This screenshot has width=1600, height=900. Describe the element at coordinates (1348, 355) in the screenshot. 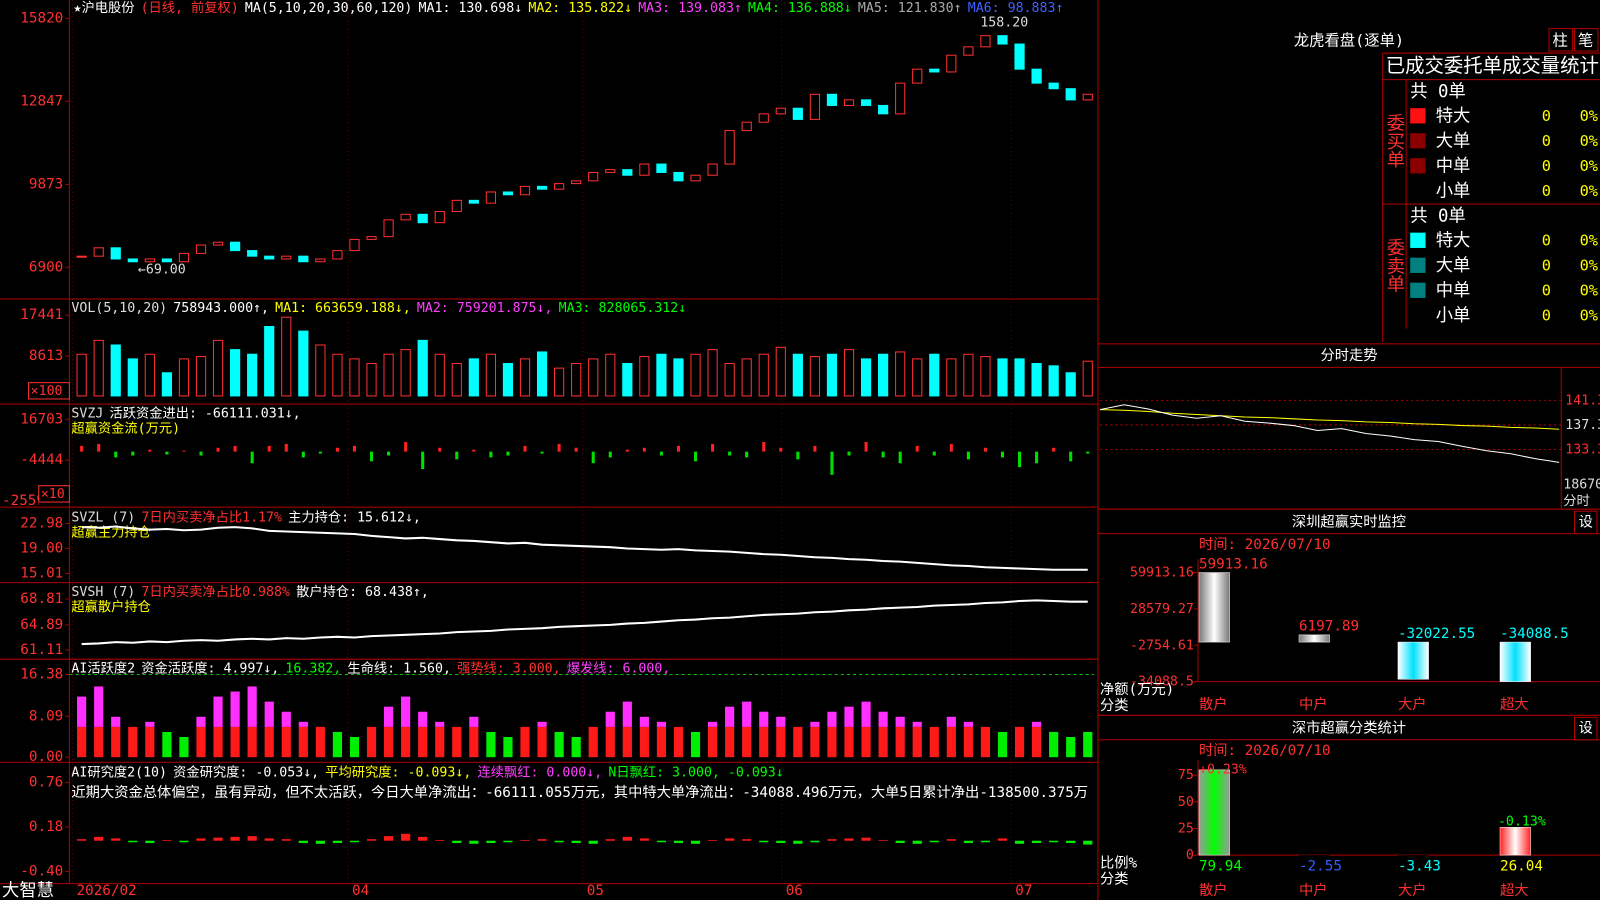

I see `panel-title: 分时走势` at that location.